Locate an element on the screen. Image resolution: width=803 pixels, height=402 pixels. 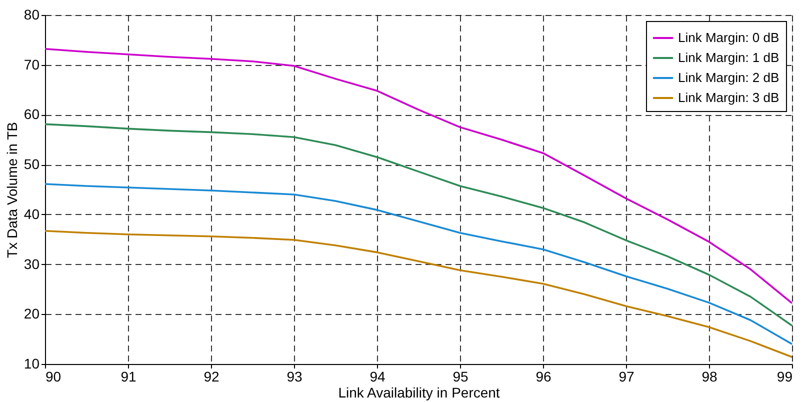
legend-label: Link Margin: 1 dB is located at coordinates (729, 57).